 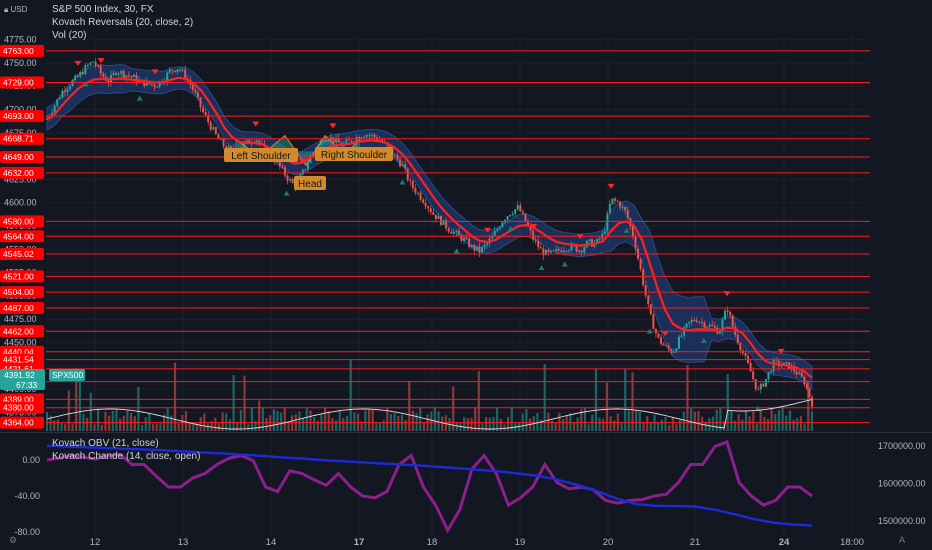 What do you see at coordinates (27, 532) in the screenshot?
I see `chande-tick: -80.00` at bounding box center [27, 532].